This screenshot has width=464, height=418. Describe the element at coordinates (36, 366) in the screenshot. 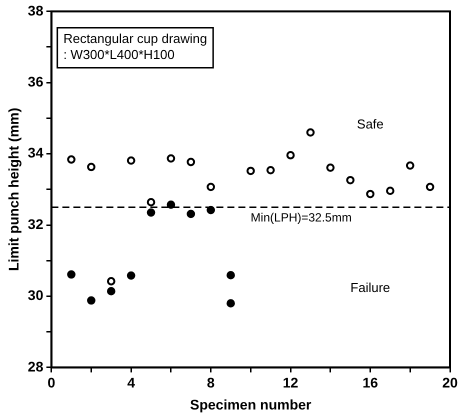

I see `y-tick-label: 28` at that location.